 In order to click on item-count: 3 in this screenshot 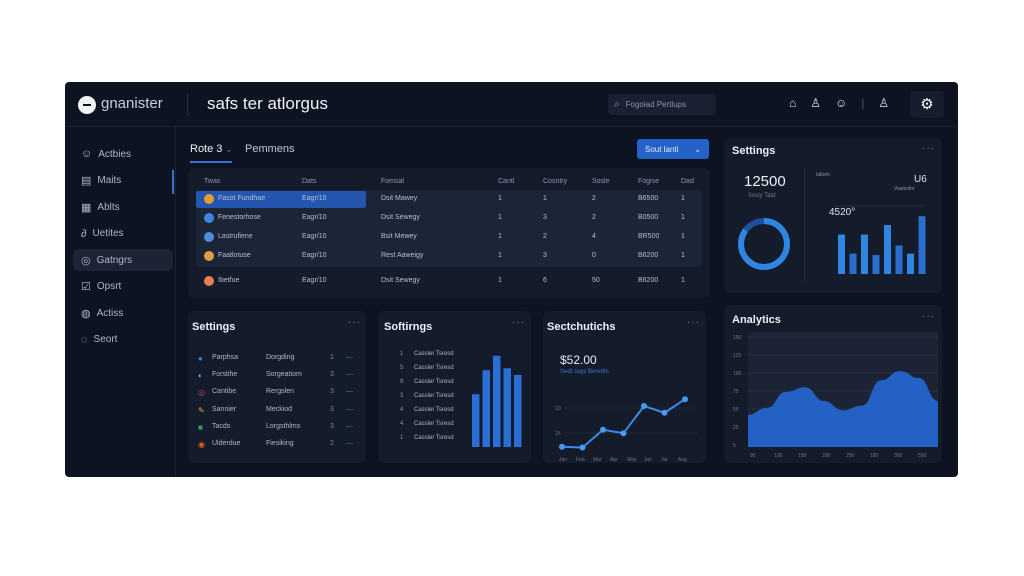, I will do `click(332, 392)`.